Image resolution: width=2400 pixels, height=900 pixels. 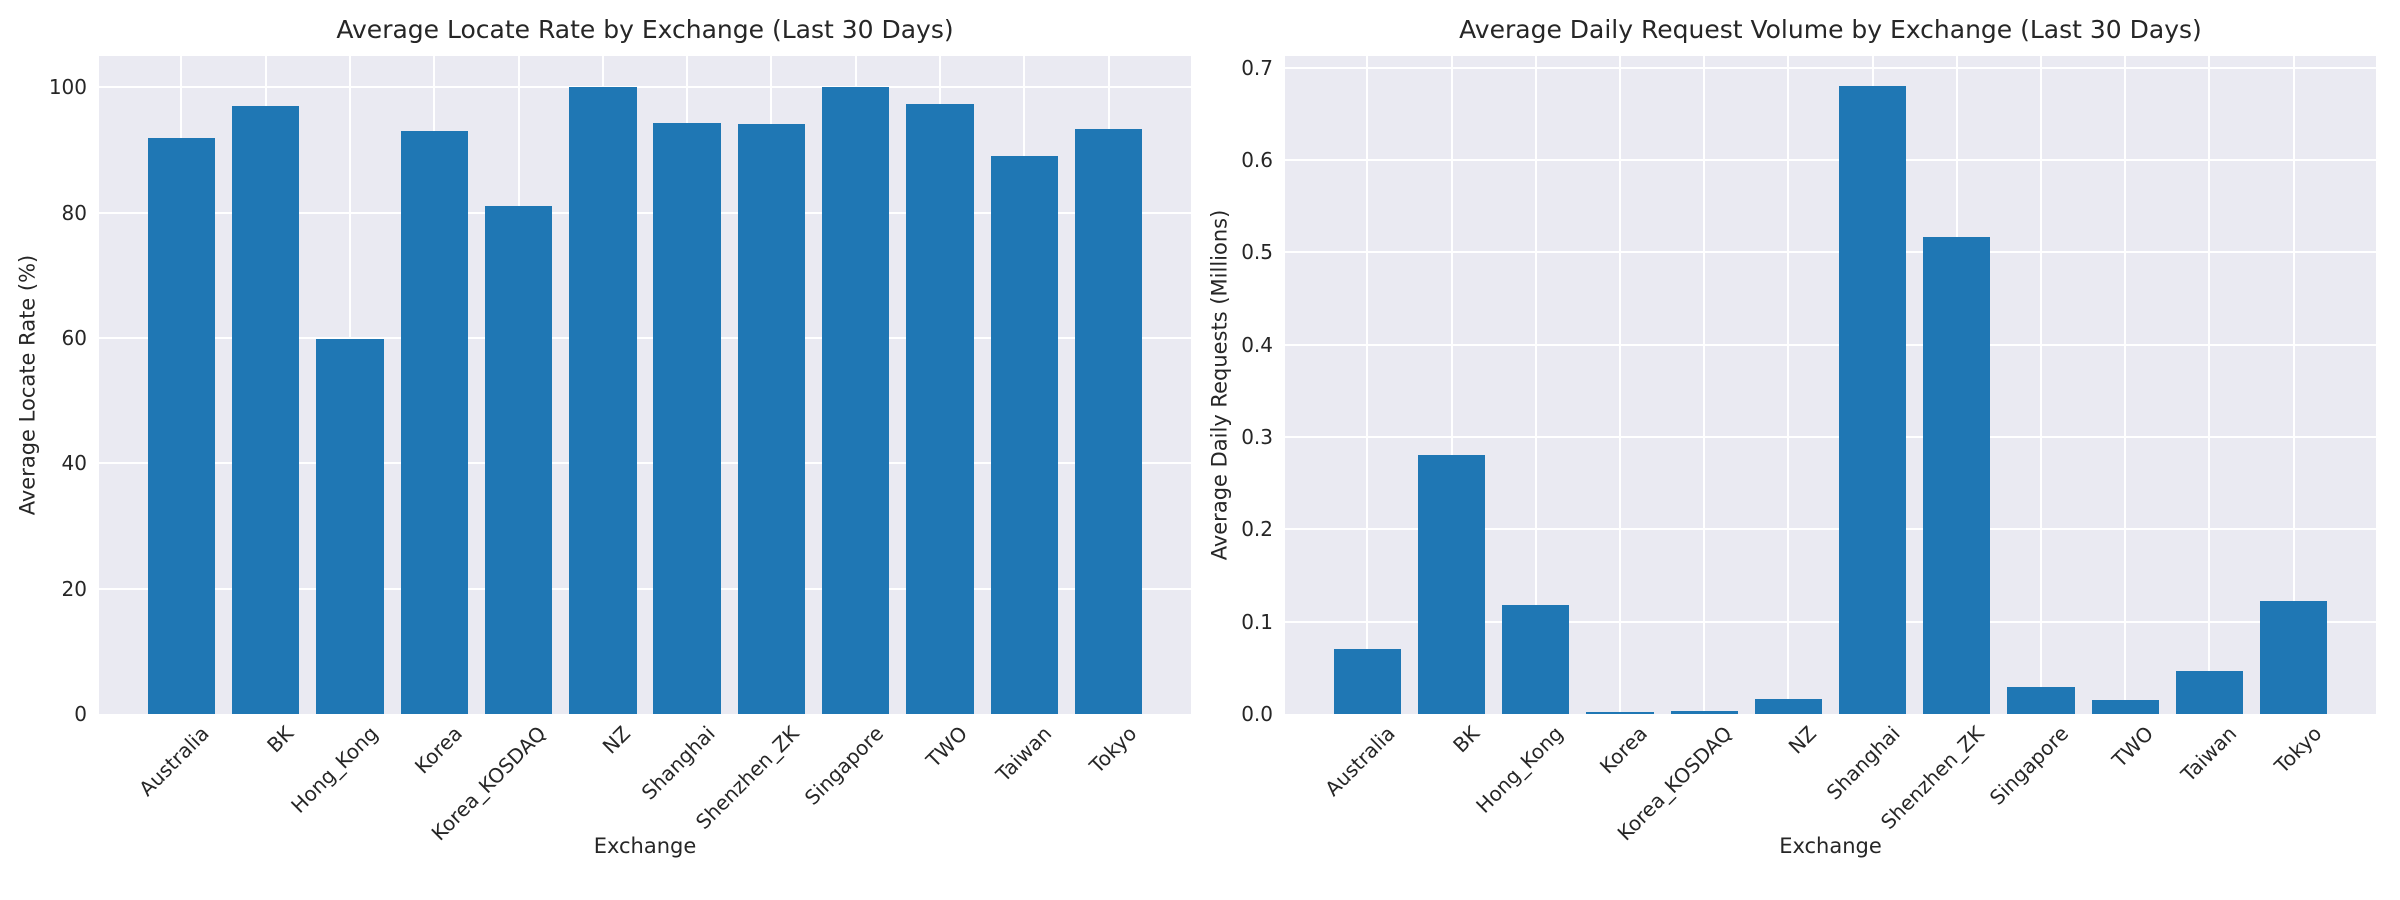 I want to click on y-tick-label: 60, so click(x=74, y=338).